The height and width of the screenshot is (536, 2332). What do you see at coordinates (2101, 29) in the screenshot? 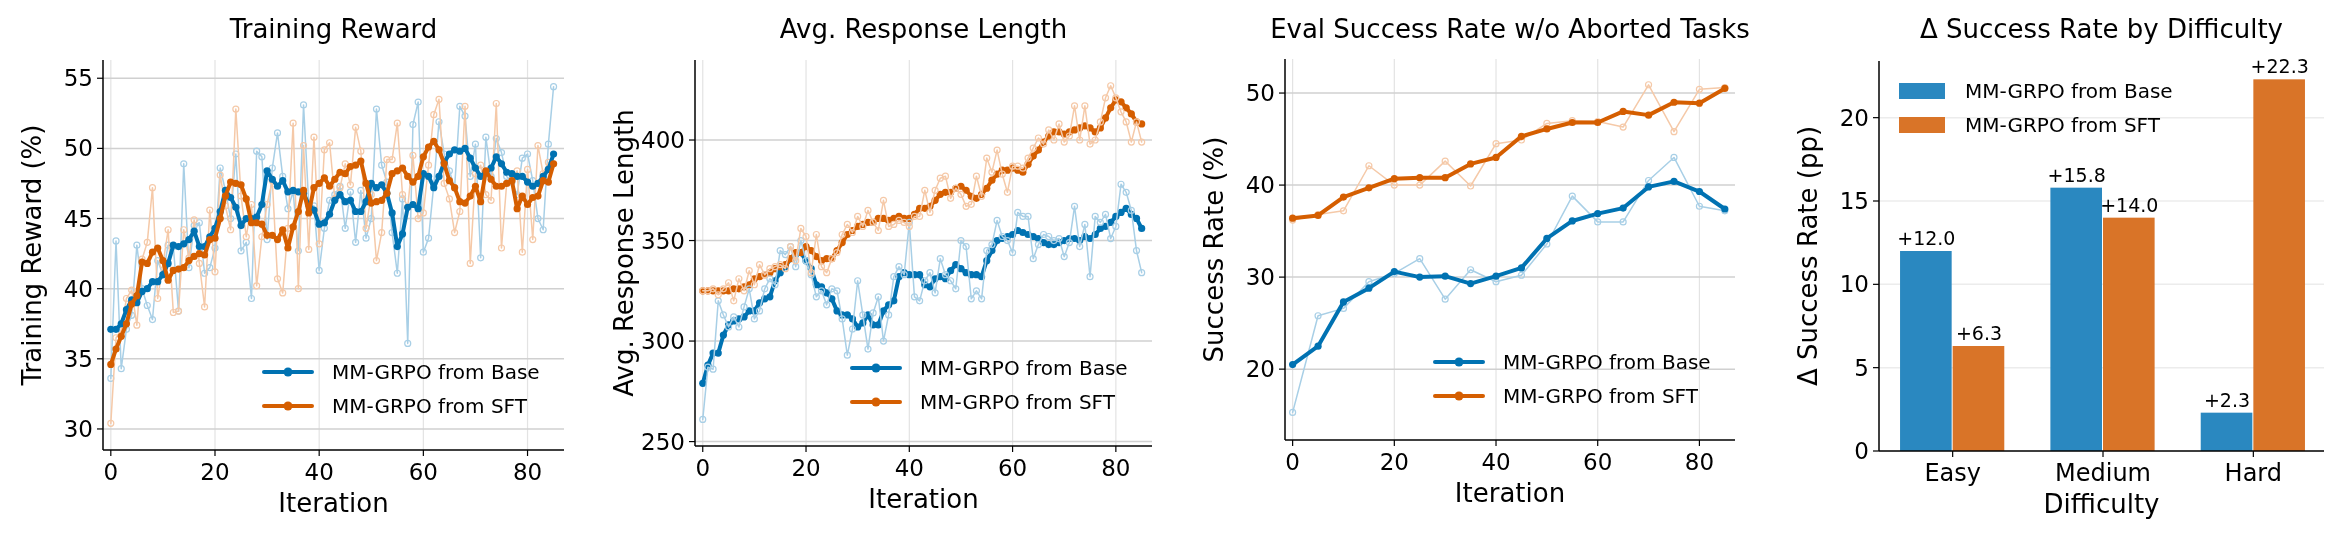
I see `chart-title: Δ Success Rate by Difficulty` at bounding box center [2101, 29].